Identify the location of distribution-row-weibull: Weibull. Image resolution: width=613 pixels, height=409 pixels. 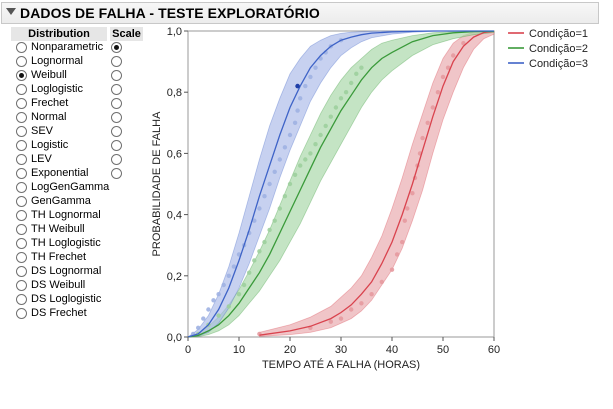
(75, 76).